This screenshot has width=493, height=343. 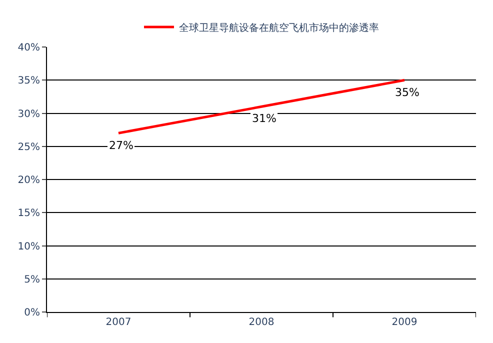 I want to click on y-tick-label: 10%, so click(x=29, y=246).